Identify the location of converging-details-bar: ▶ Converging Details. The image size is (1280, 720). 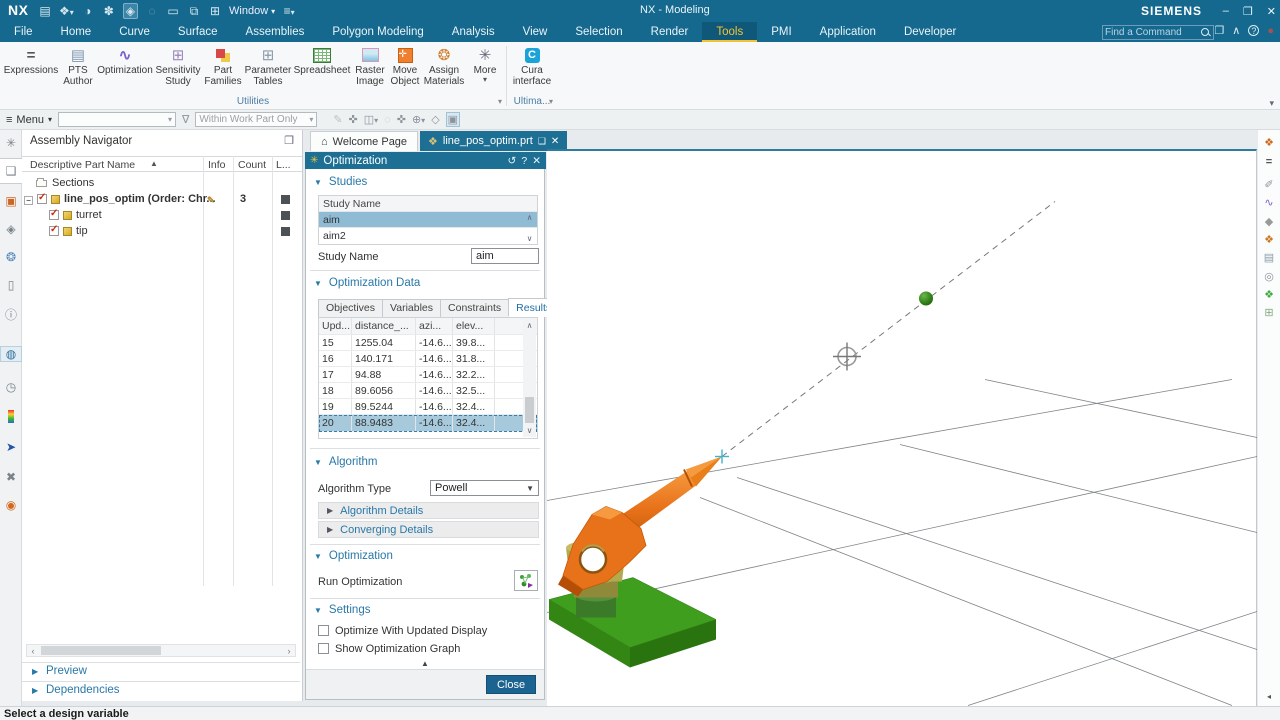
(428, 529).